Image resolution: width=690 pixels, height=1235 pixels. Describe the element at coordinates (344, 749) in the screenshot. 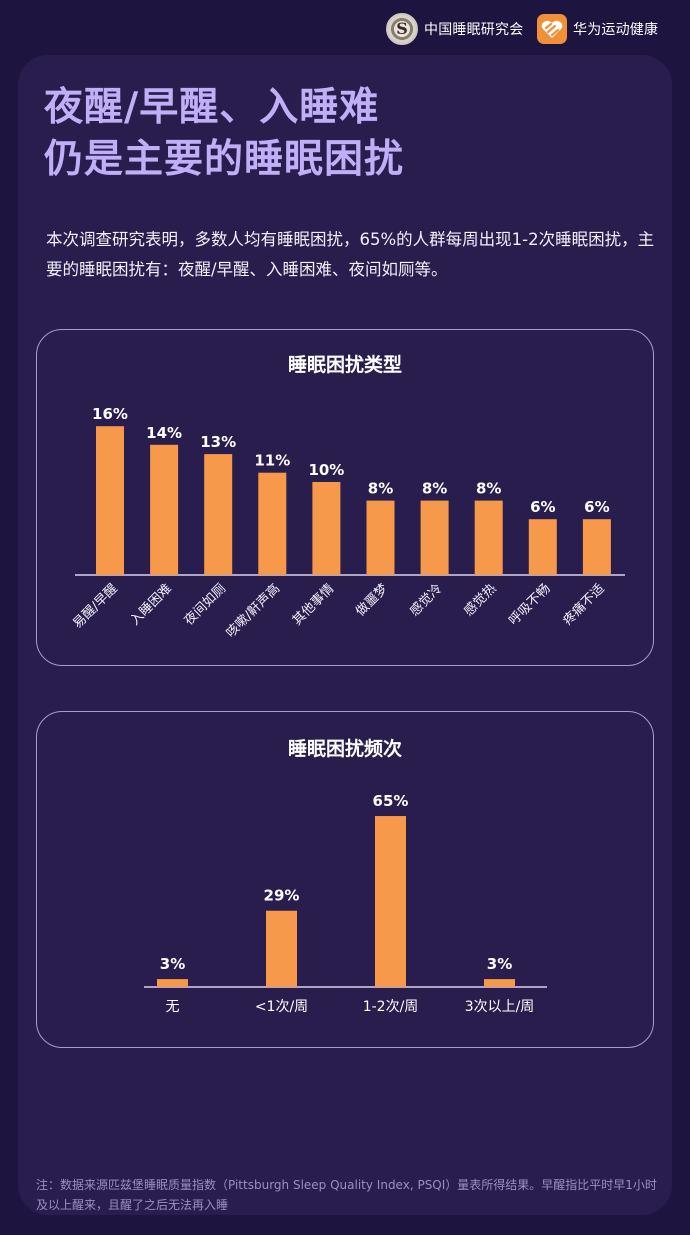

I see `chart-title-frequency: 睡眠困扰频次` at that location.